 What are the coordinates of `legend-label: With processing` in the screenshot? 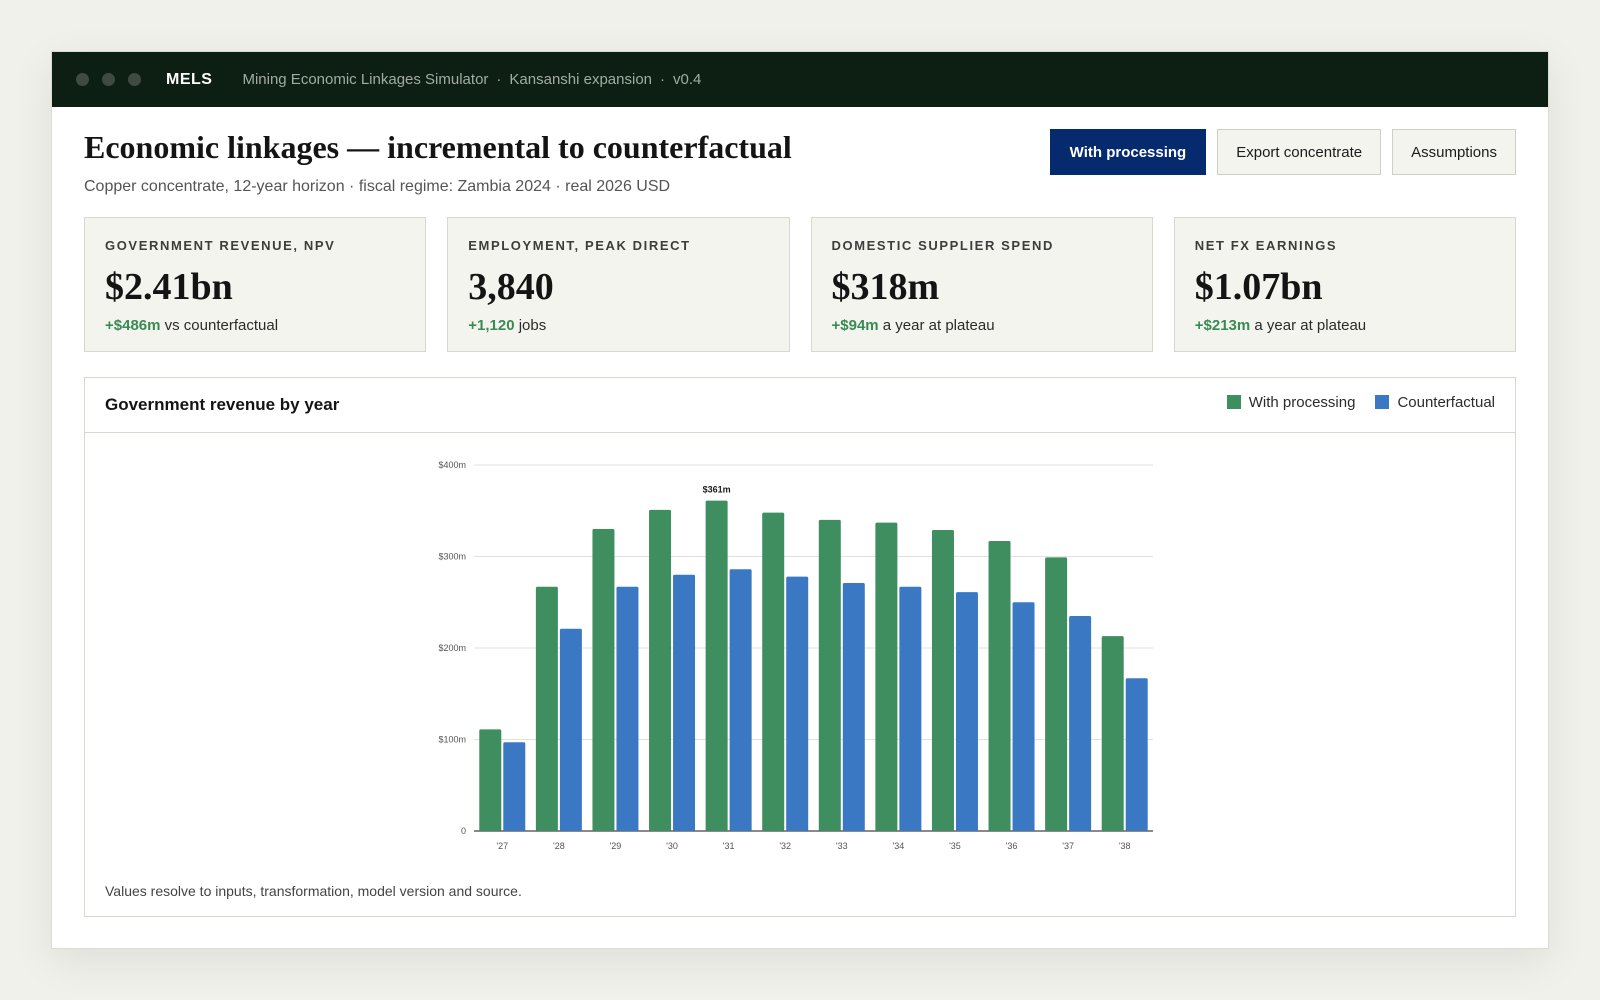 It's located at (1302, 402).